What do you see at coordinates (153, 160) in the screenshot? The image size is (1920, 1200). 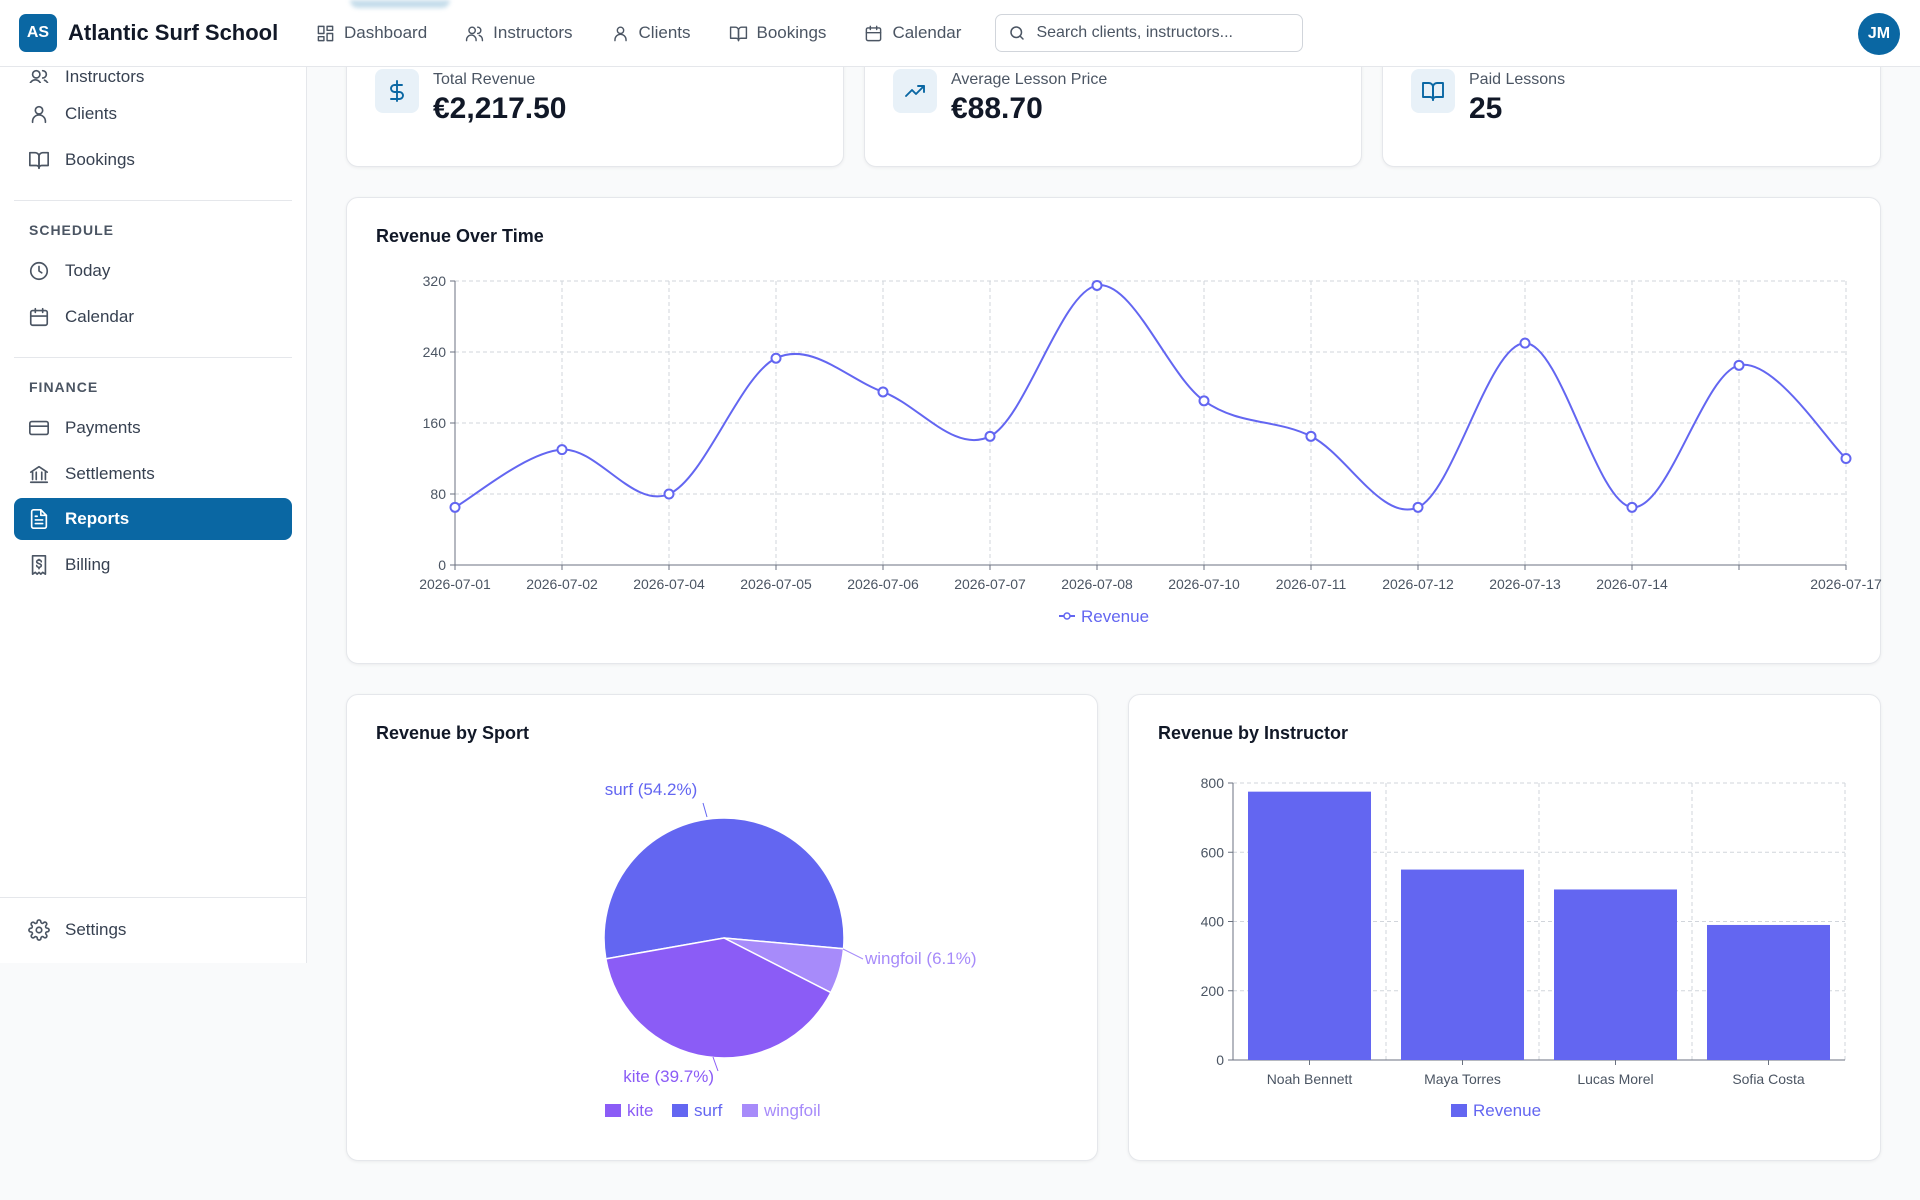 I see `sidebar-item-bookings: Bookings` at bounding box center [153, 160].